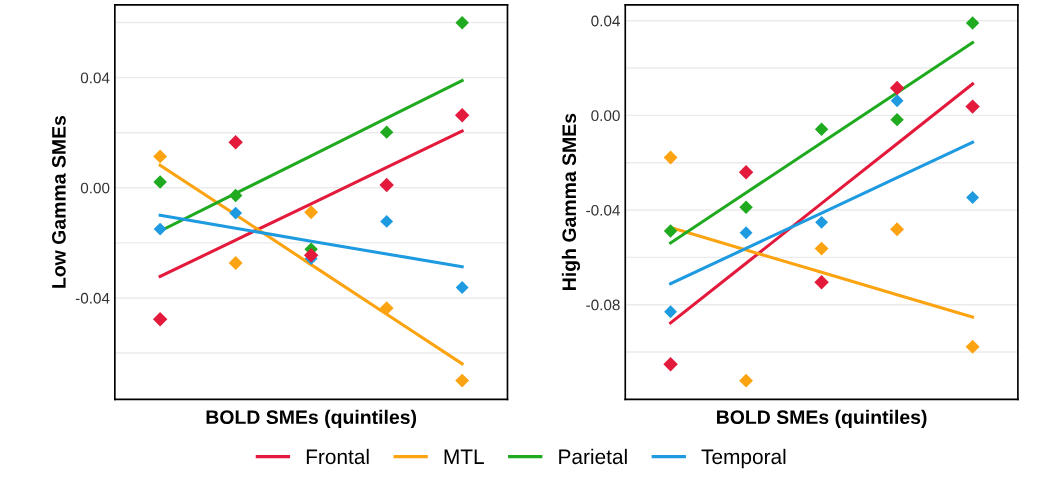 The width and height of the screenshot is (1044, 487). Describe the element at coordinates (593, 456) in the screenshot. I see `legend-label: Parietal` at that location.